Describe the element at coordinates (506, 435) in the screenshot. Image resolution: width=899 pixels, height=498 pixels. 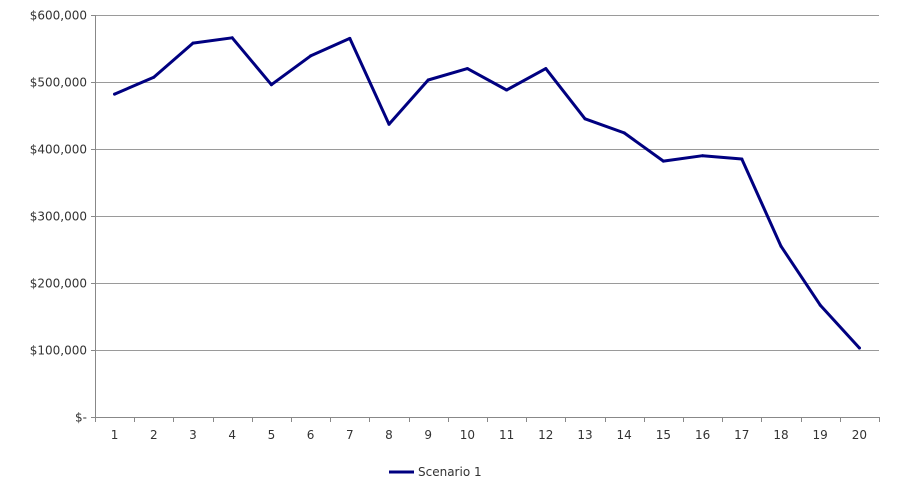
I see `x-tick-label: 11` at that location.